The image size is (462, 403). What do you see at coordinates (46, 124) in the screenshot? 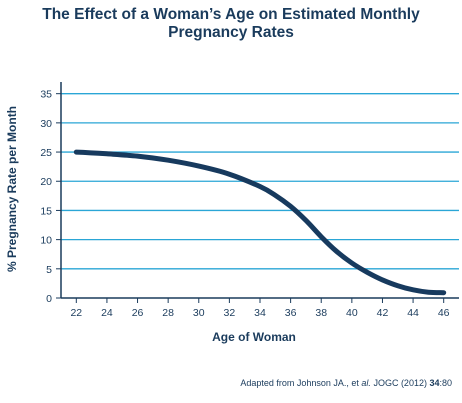
I see `y-tick-label: 30` at bounding box center [46, 124].